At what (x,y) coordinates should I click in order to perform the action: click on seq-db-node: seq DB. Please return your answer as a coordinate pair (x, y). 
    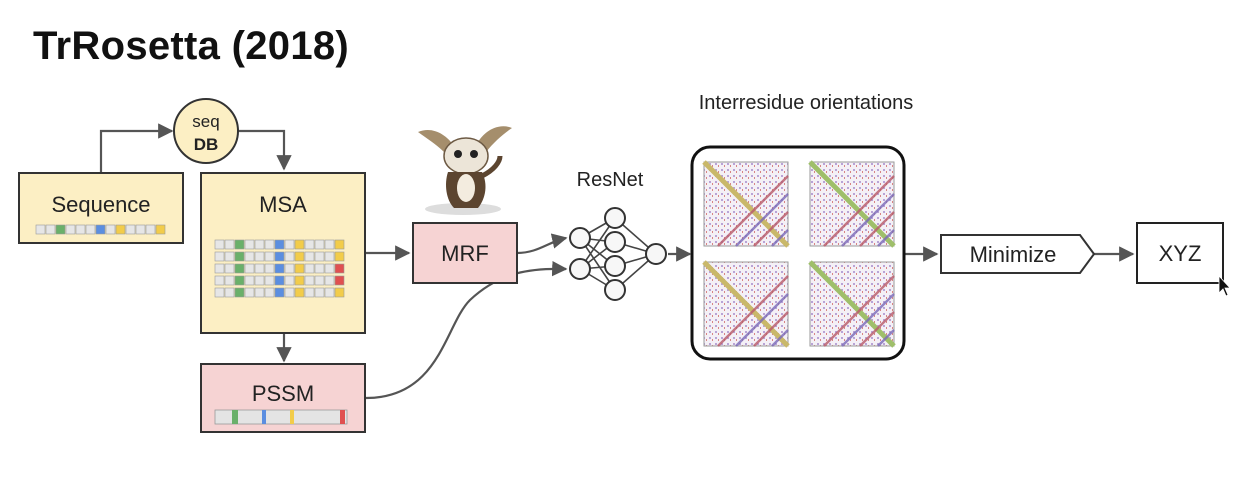
    Looking at the image, I should click on (206, 131).